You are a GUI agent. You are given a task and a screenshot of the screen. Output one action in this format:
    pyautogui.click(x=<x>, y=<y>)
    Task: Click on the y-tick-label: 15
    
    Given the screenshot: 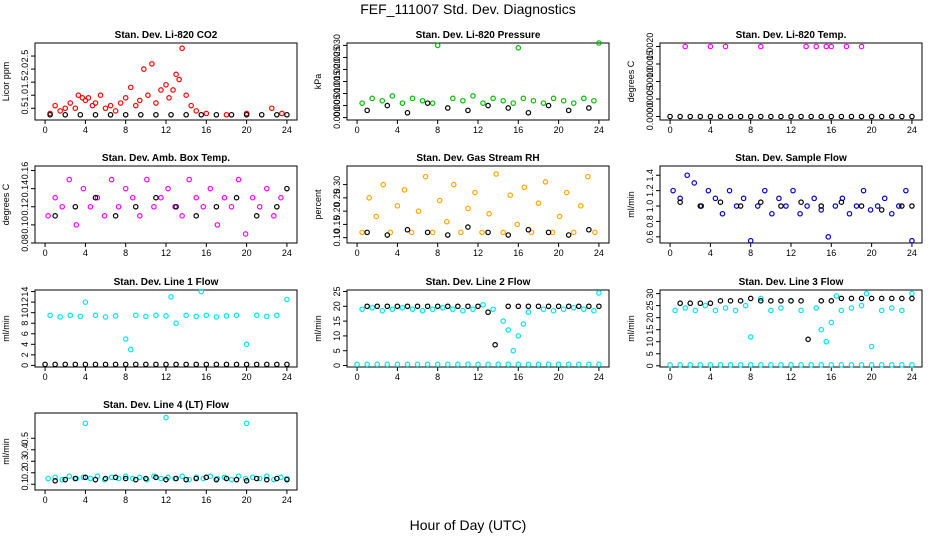 What is the action you would take?
    pyautogui.click(x=650, y=330)
    